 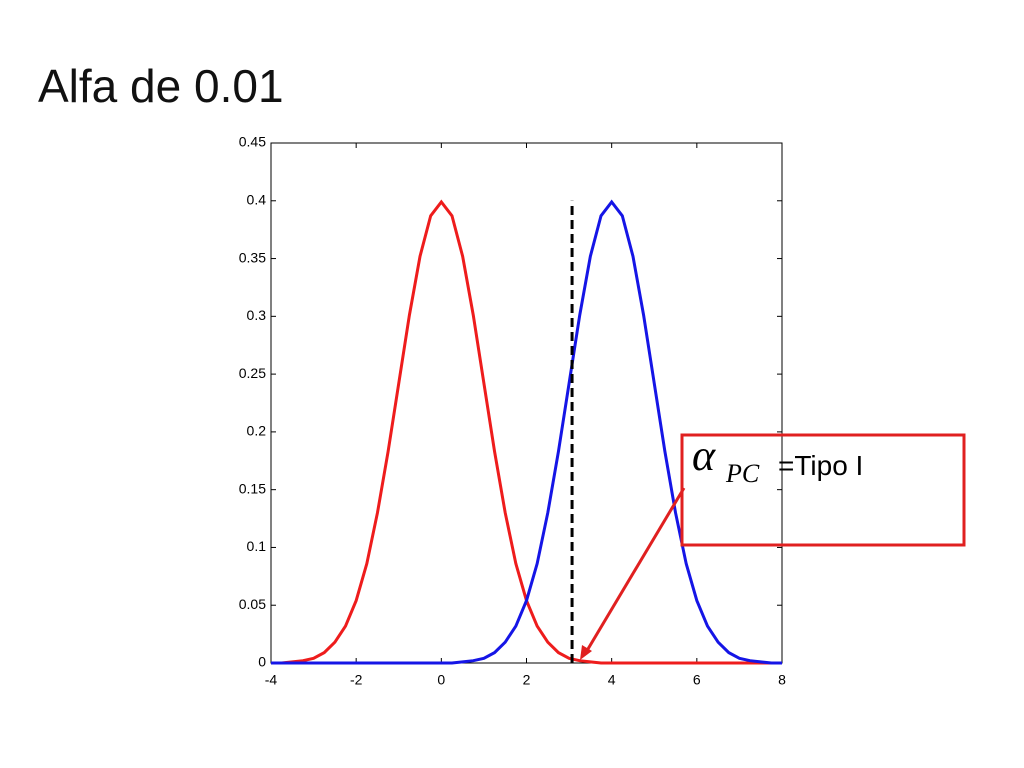 I want to click on slide-title: Alfa de 0.01, so click(x=161, y=86).